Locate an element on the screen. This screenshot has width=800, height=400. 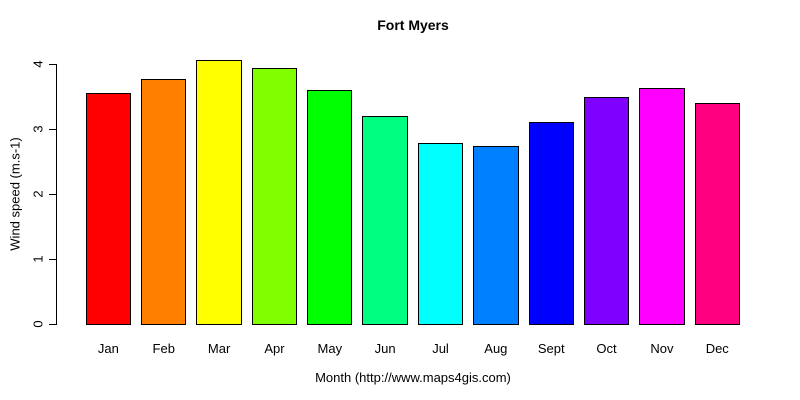
x-tick-label-aug: Aug is located at coordinates (496, 348).